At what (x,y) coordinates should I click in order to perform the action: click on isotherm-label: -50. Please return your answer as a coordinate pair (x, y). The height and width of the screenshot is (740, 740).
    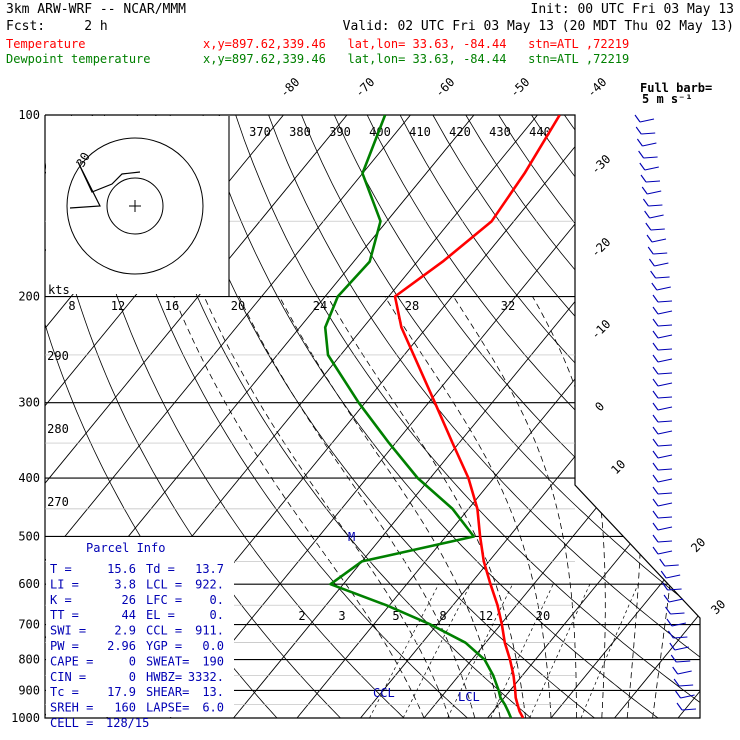
    Looking at the image, I should click on (519, 87).